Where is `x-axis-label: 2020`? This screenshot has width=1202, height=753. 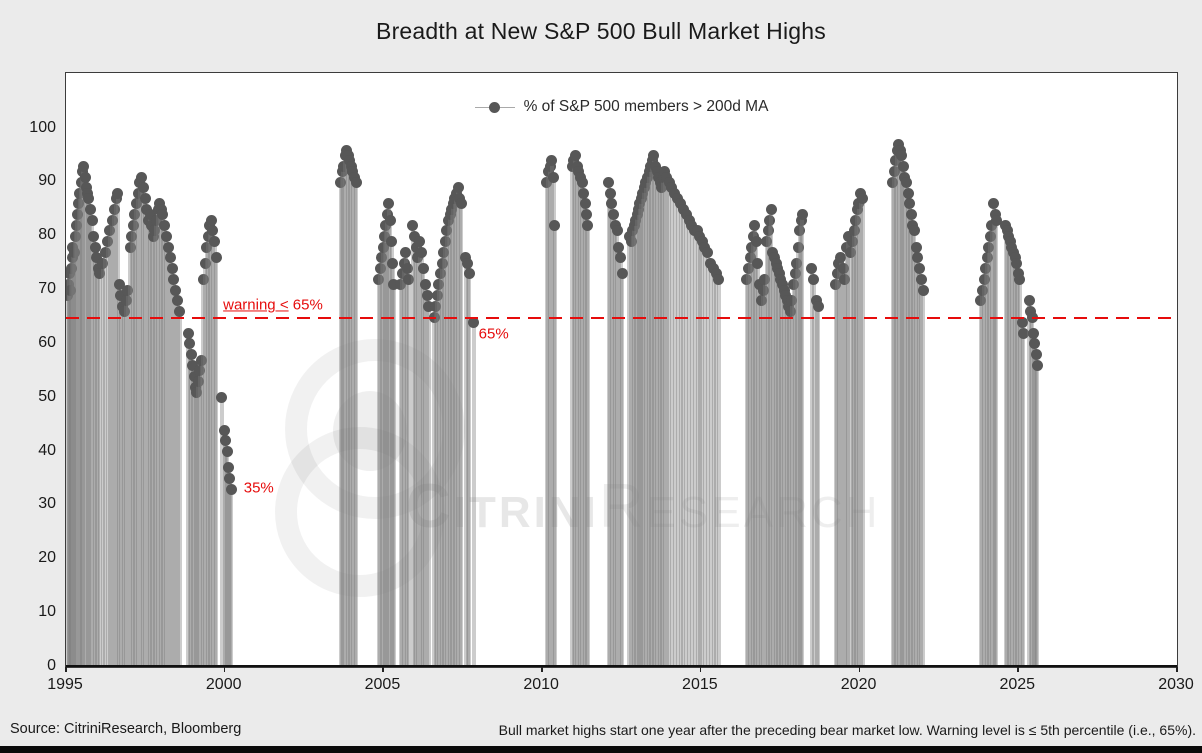 x-axis-label: 2020 is located at coordinates (858, 684).